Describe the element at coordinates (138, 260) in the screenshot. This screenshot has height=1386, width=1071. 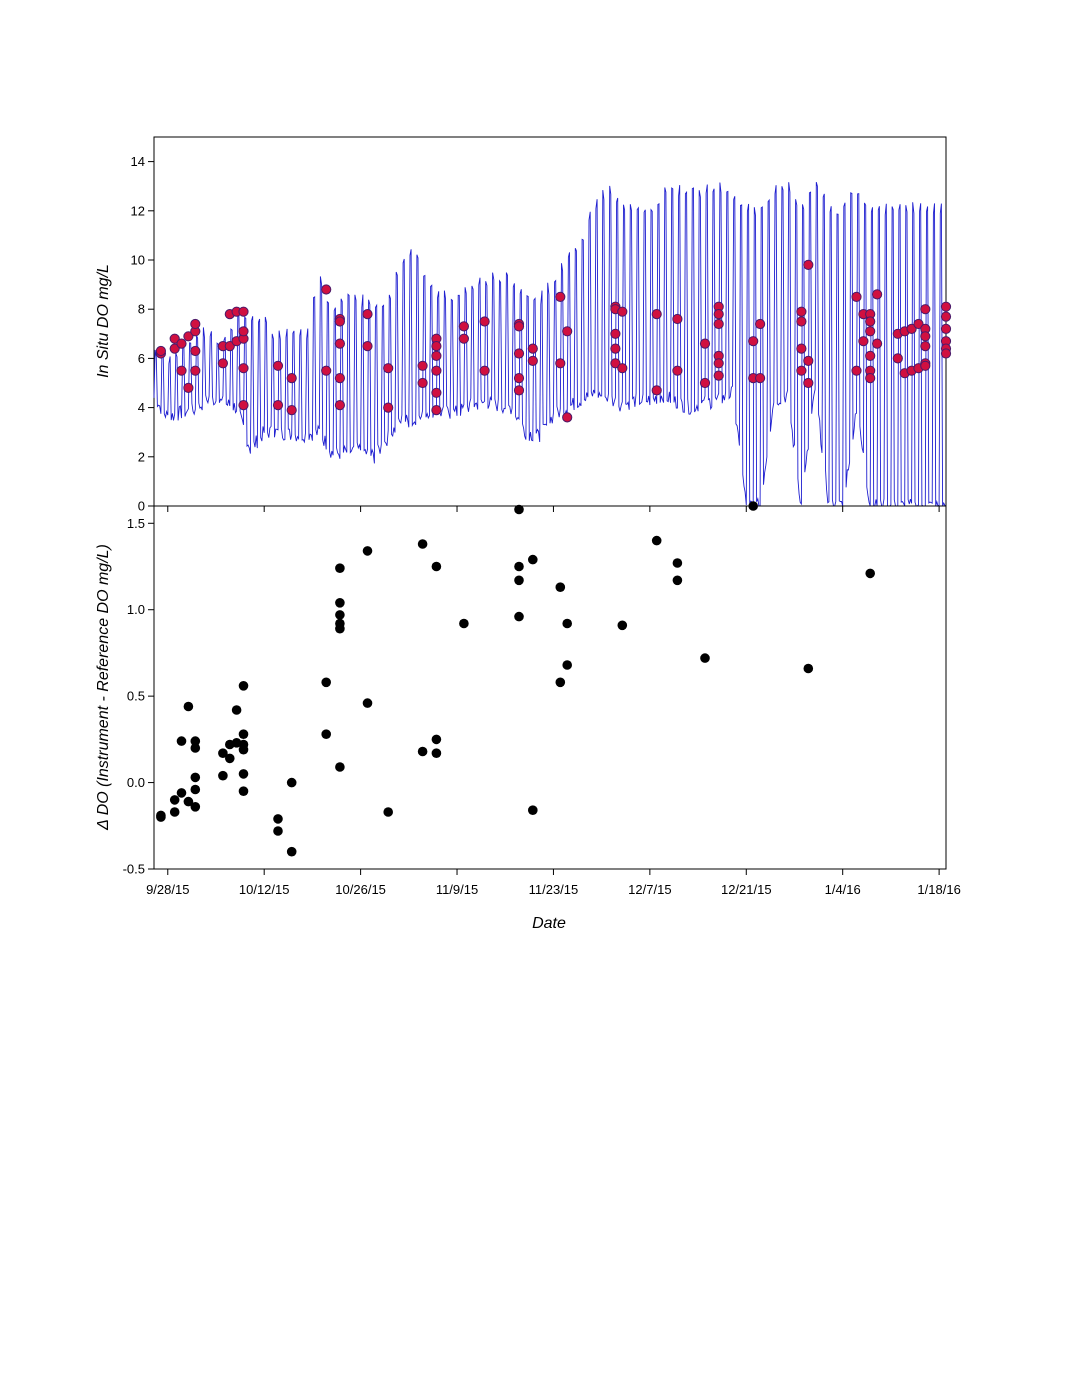
I see `y-tick-label: 10` at that location.